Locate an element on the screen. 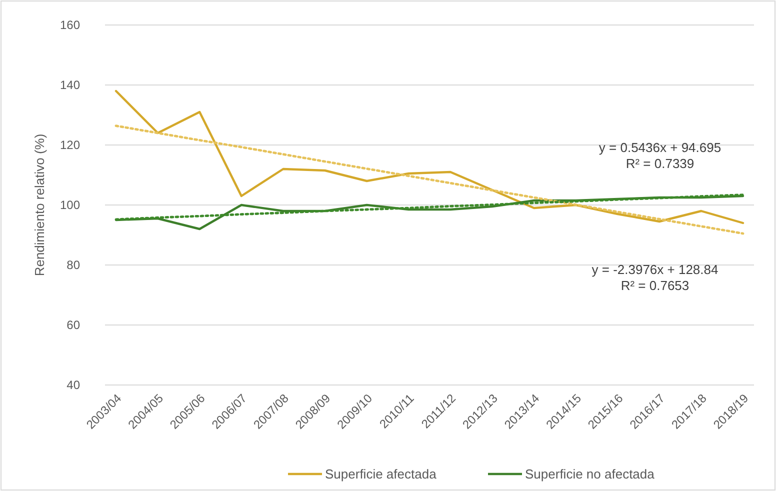  y-tick-label: 140 is located at coordinates (70, 85).